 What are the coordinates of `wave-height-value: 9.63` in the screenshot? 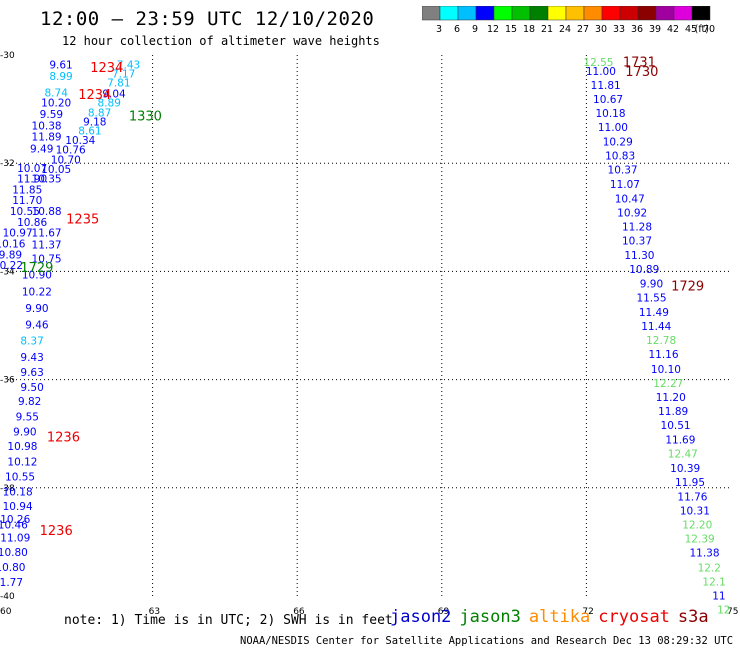 It's located at (31, 373).